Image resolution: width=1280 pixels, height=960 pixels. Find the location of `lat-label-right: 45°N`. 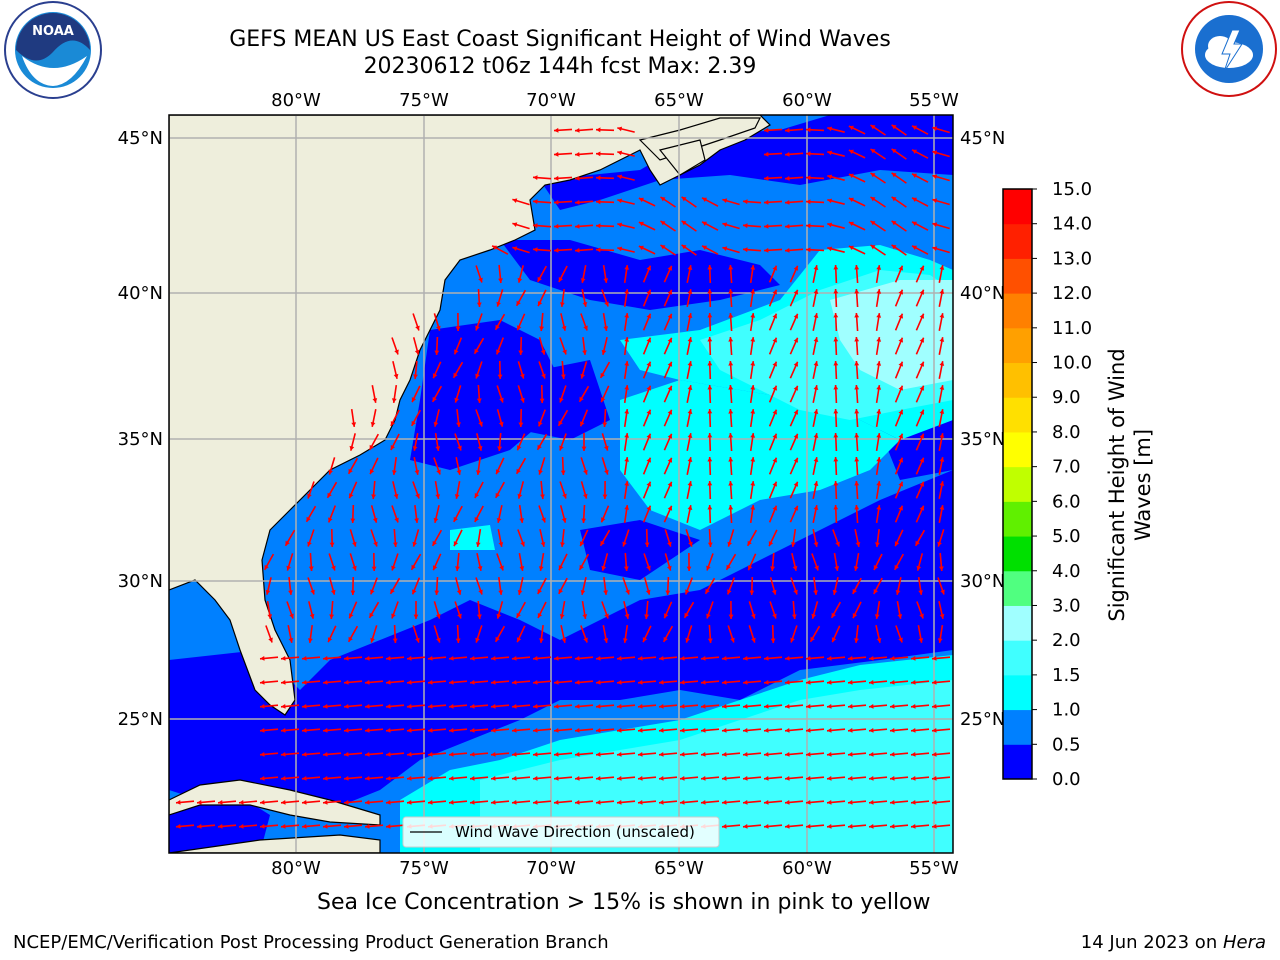

lat-label-right: 45°N is located at coordinates (982, 138).